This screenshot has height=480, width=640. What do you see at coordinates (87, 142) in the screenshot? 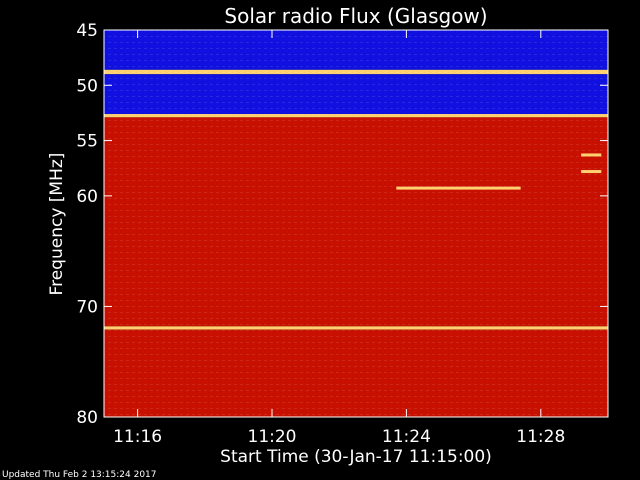
I see `y-tick-label-55: 55` at bounding box center [87, 142].